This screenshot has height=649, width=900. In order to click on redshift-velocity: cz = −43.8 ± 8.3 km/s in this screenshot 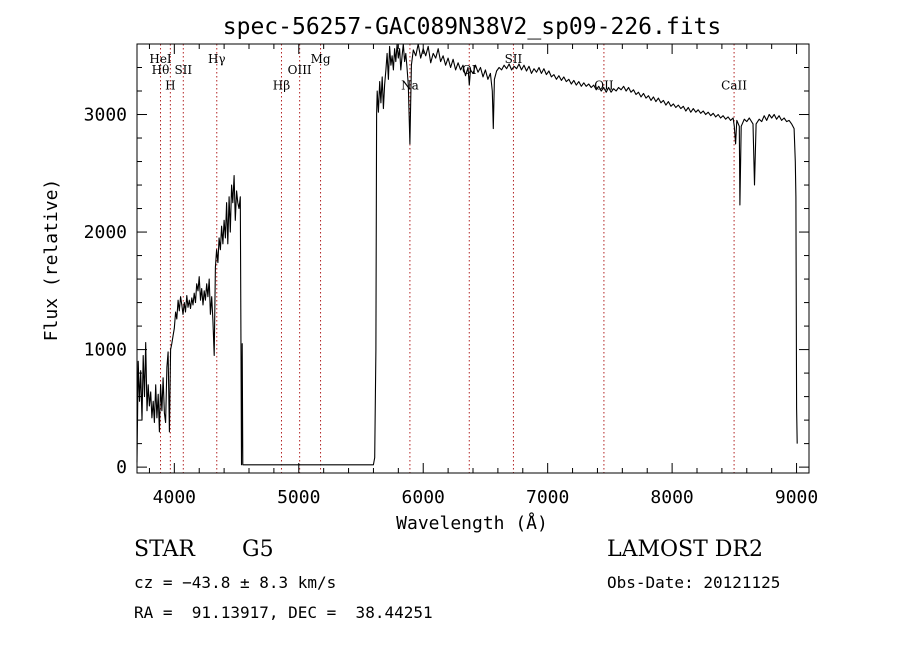, I will do `click(235, 582)`.